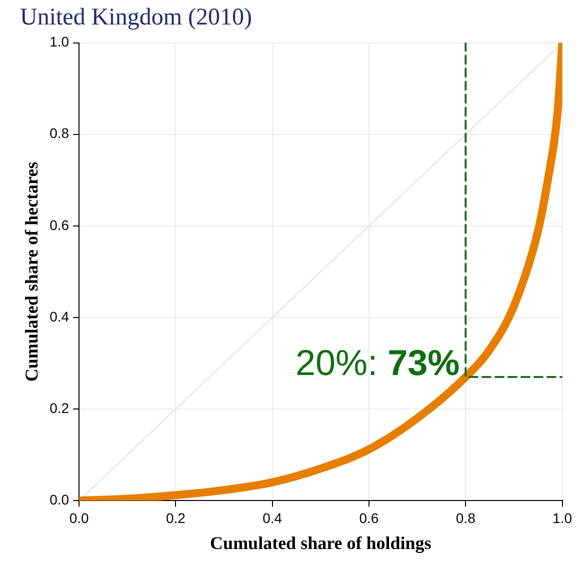 The width and height of the screenshot is (576, 563). Describe the element at coordinates (79, 518) in the screenshot. I see `x-tick-label: 0.0` at that location.